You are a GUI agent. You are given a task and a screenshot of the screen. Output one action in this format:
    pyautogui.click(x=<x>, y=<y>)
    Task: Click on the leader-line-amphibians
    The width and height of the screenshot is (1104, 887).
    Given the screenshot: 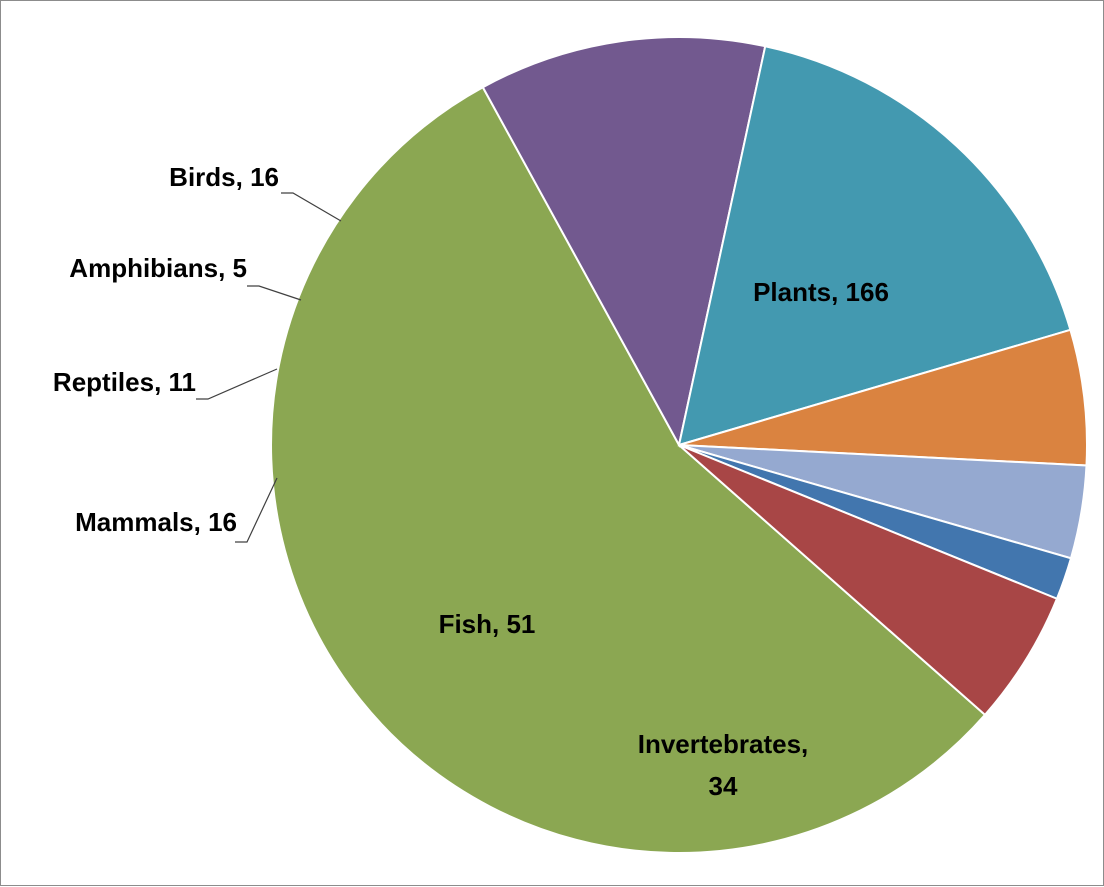 What is the action you would take?
    pyautogui.click(x=274, y=293)
    